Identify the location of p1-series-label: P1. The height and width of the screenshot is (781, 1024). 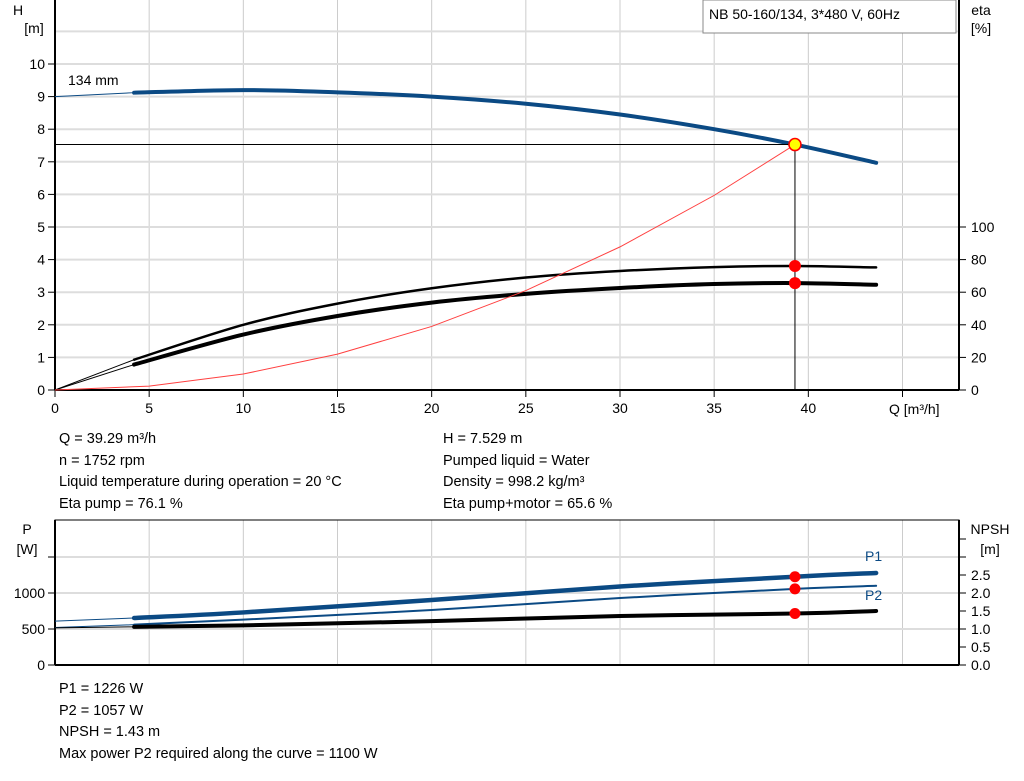
(873, 556).